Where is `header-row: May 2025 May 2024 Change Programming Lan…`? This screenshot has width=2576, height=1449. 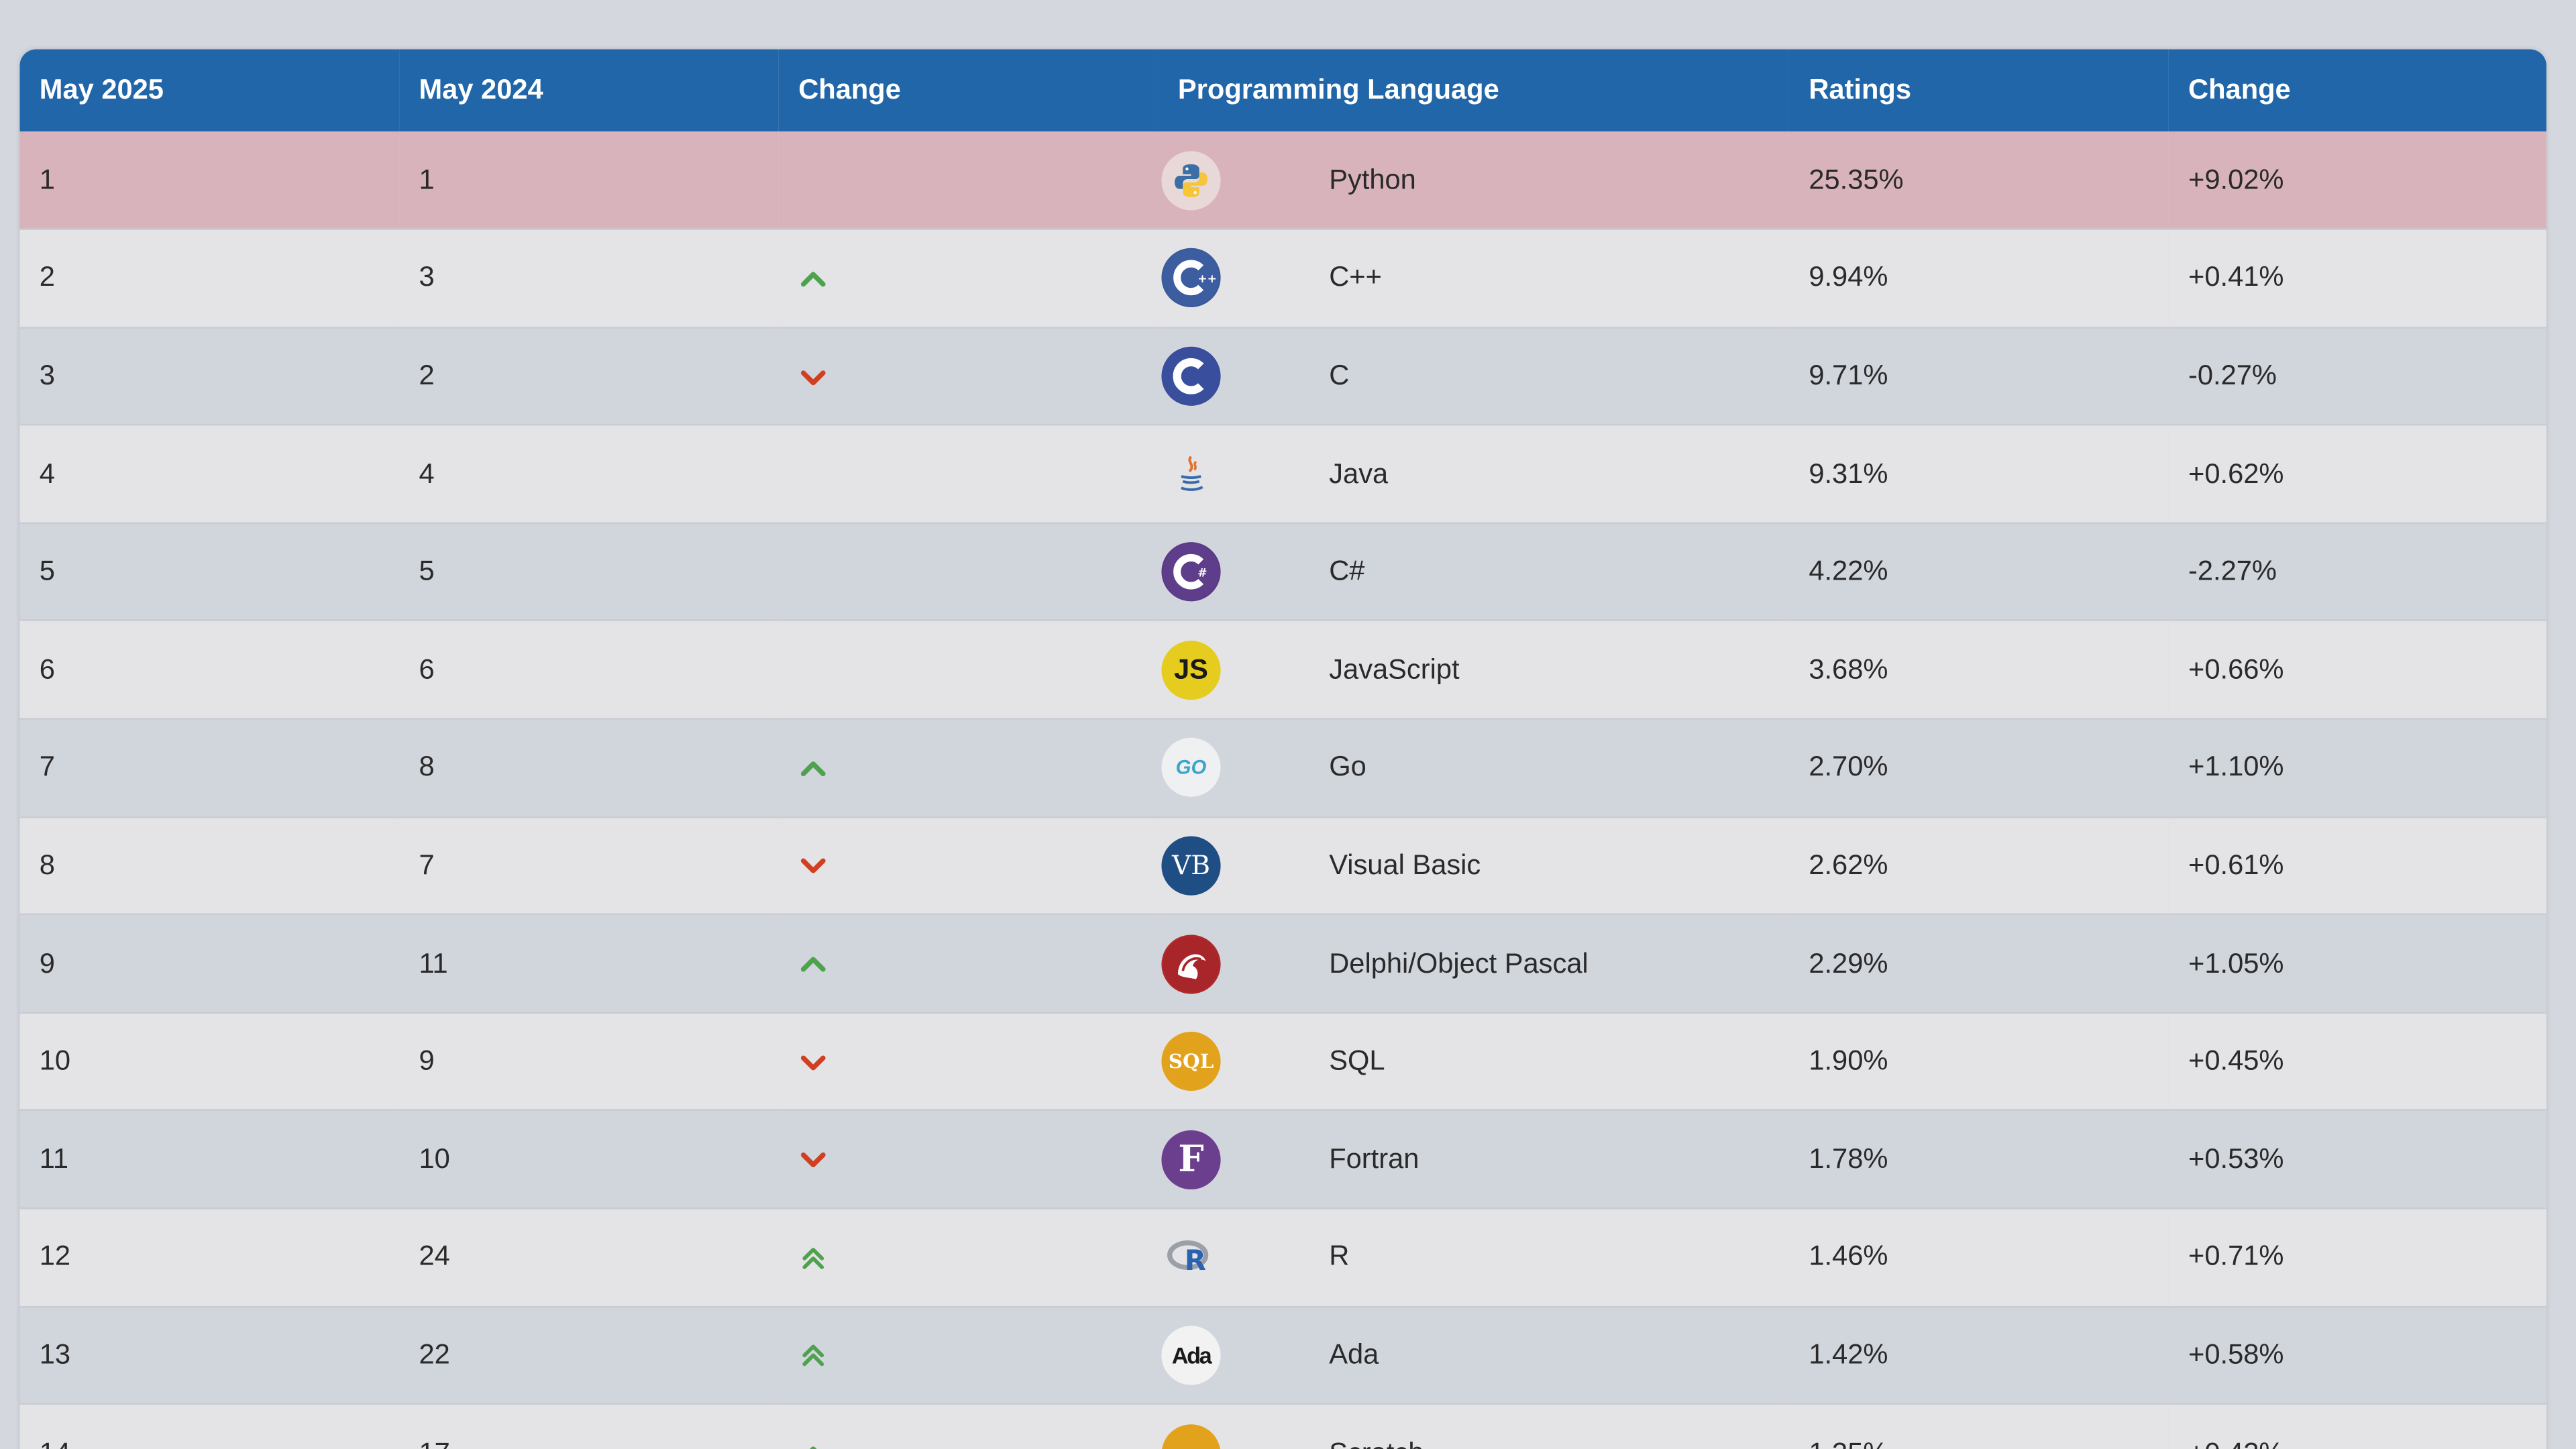
header-row: May 2025 May 2024 Change Programming Lan… is located at coordinates (1282, 90).